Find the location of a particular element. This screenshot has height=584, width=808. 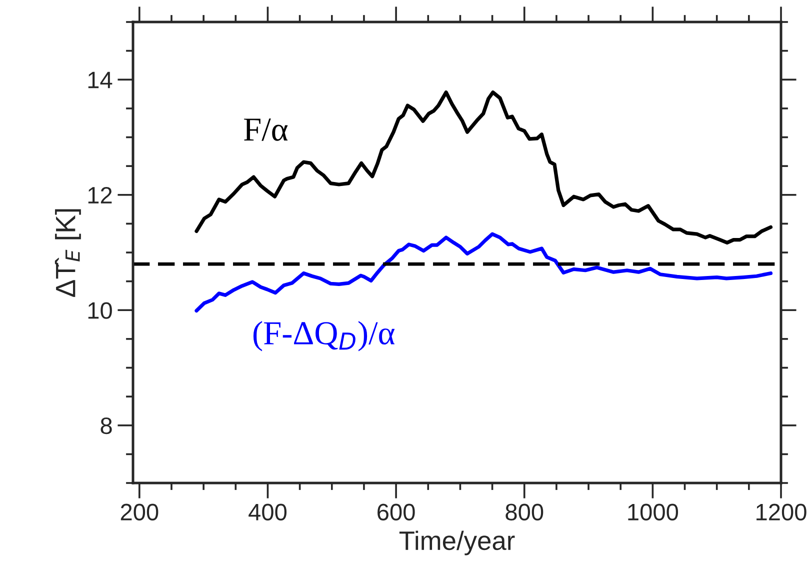

x-tick-label: 1200 is located at coordinates (781, 512).